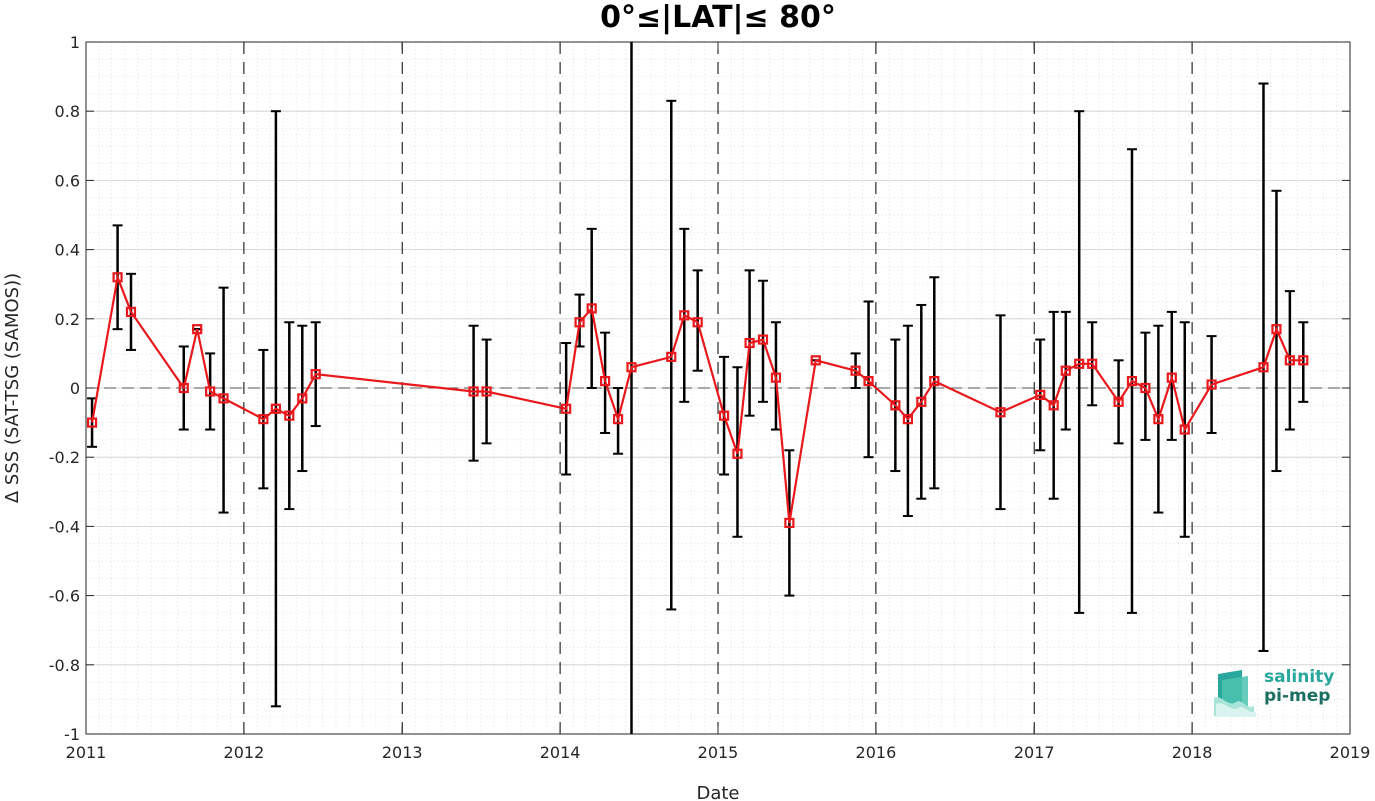 Image resolution: width=1375 pixels, height=801 pixels. What do you see at coordinates (64, 526) in the screenshot?
I see `y-tick-label: -0.4` at bounding box center [64, 526].